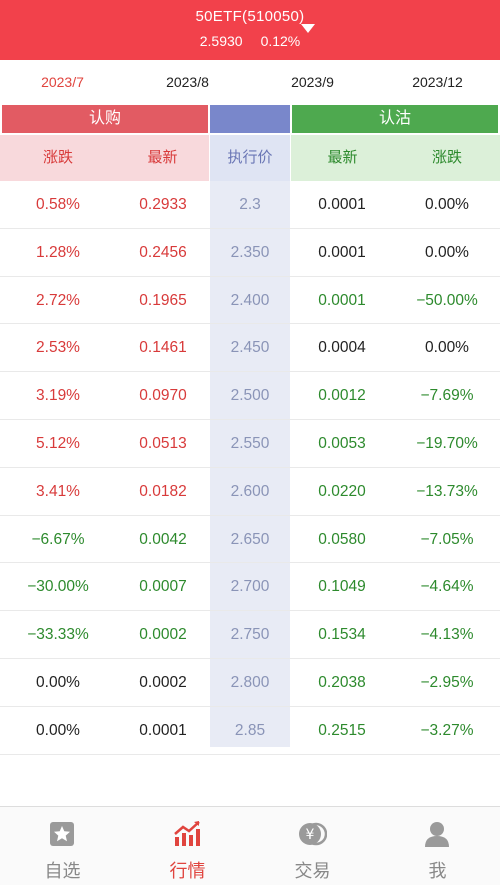 The height and width of the screenshot is (885, 500). Describe the element at coordinates (447, 491) in the screenshot. I see `put-change-cell: −13.73%` at that location.